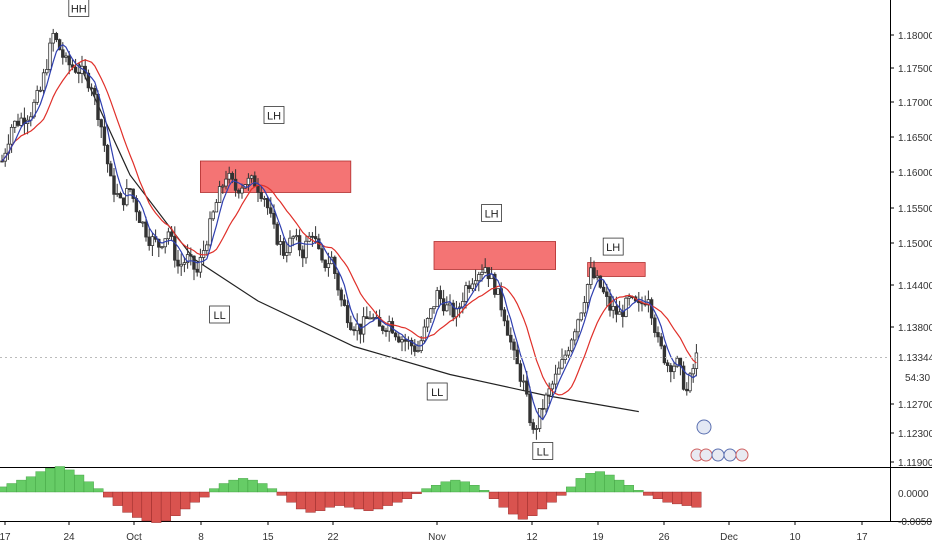  I want to click on time-tick-label: 17, so click(5, 537).